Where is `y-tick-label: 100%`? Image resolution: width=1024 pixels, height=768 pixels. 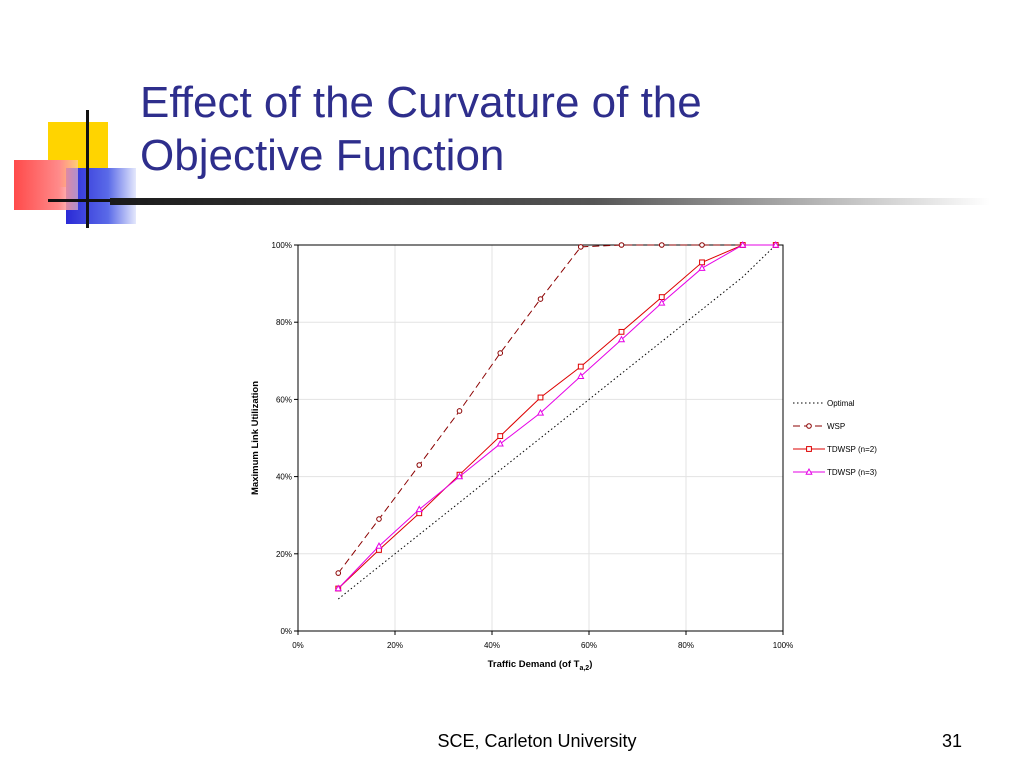
y-tick-label: 100% is located at coordinates (282, 245).